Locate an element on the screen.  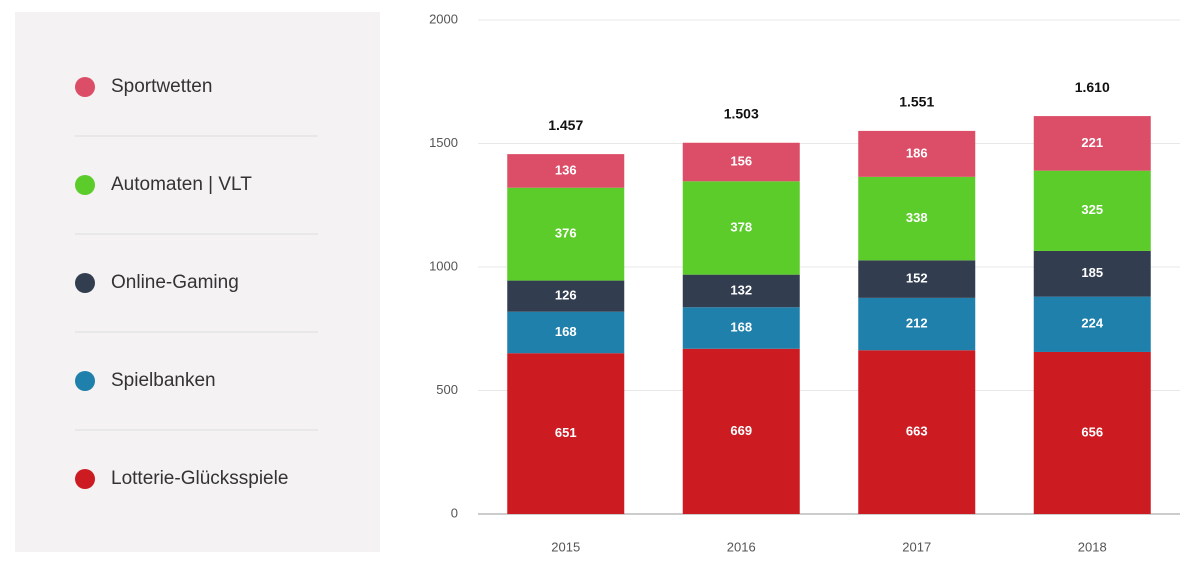
data-label: 669 is located at coordinates (741, 430).